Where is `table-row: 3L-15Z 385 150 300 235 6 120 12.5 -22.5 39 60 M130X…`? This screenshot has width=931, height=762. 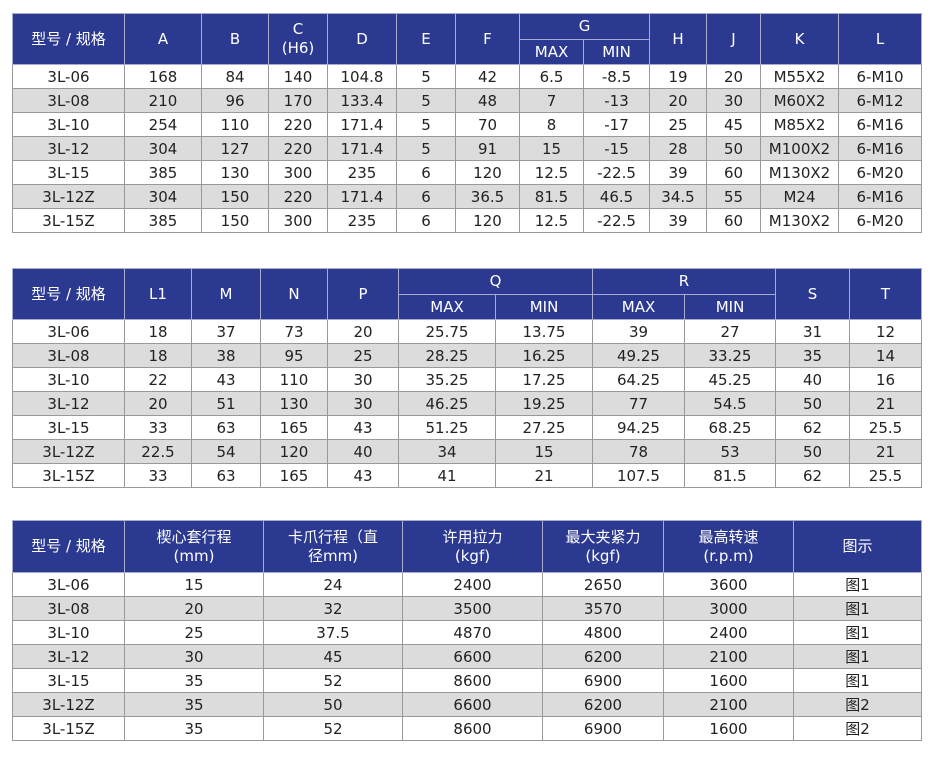 table-row: 3L-15Z 385 150 300 235 6 120 12.5 -22.5 39 60 M130X… is located at coordinates (467, 220).